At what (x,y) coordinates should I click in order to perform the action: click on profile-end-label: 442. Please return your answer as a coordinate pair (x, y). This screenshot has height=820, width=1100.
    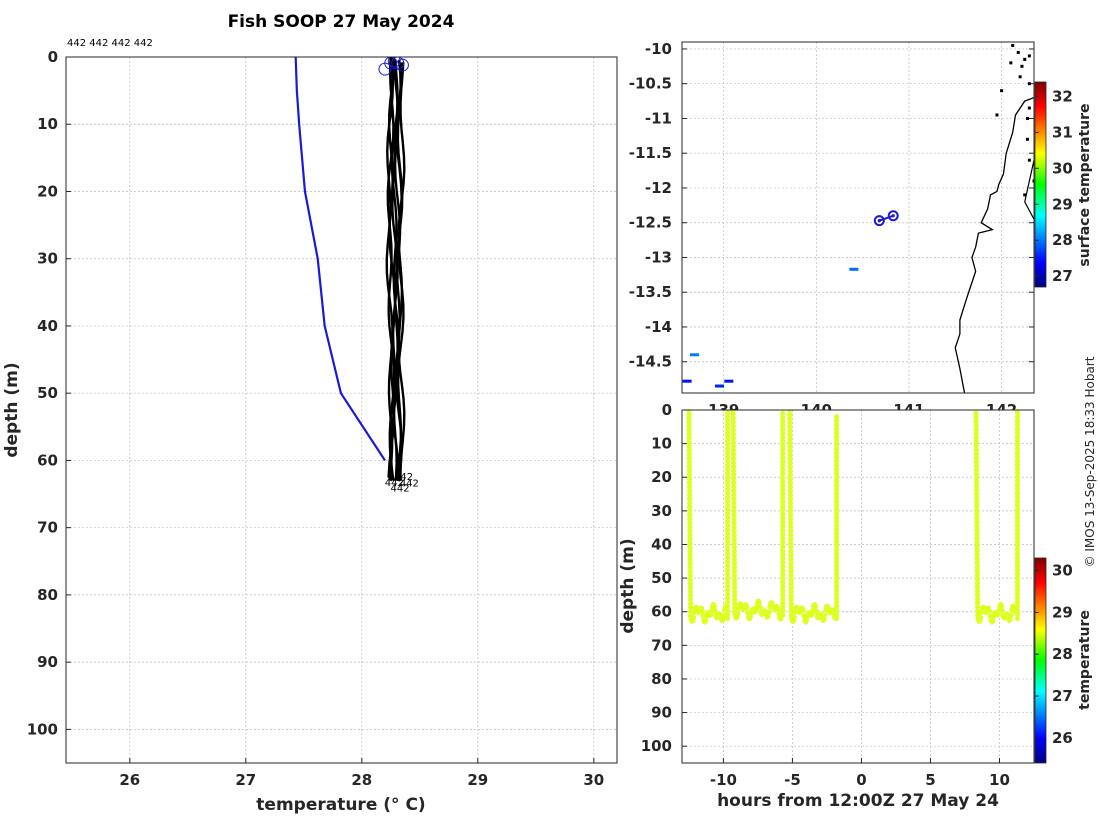
    Looking at the image, I should click on (409, 484).